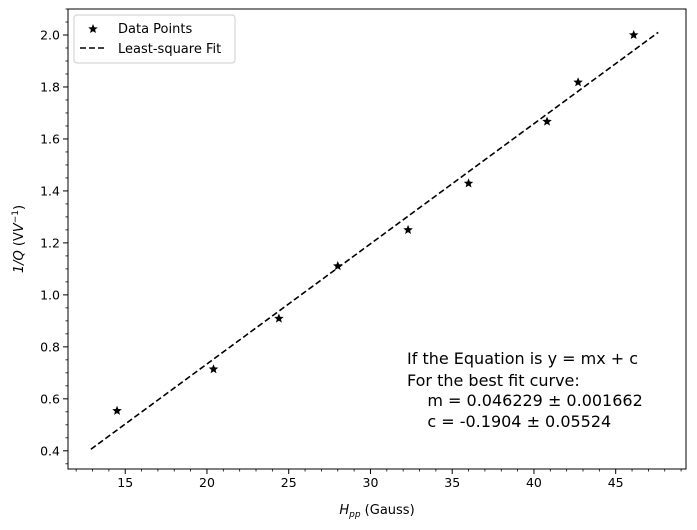  What do you see at coordinates (371, 482) in the screenshot?
I see `x-tick-label: 30` at bounding box center [371, 482].